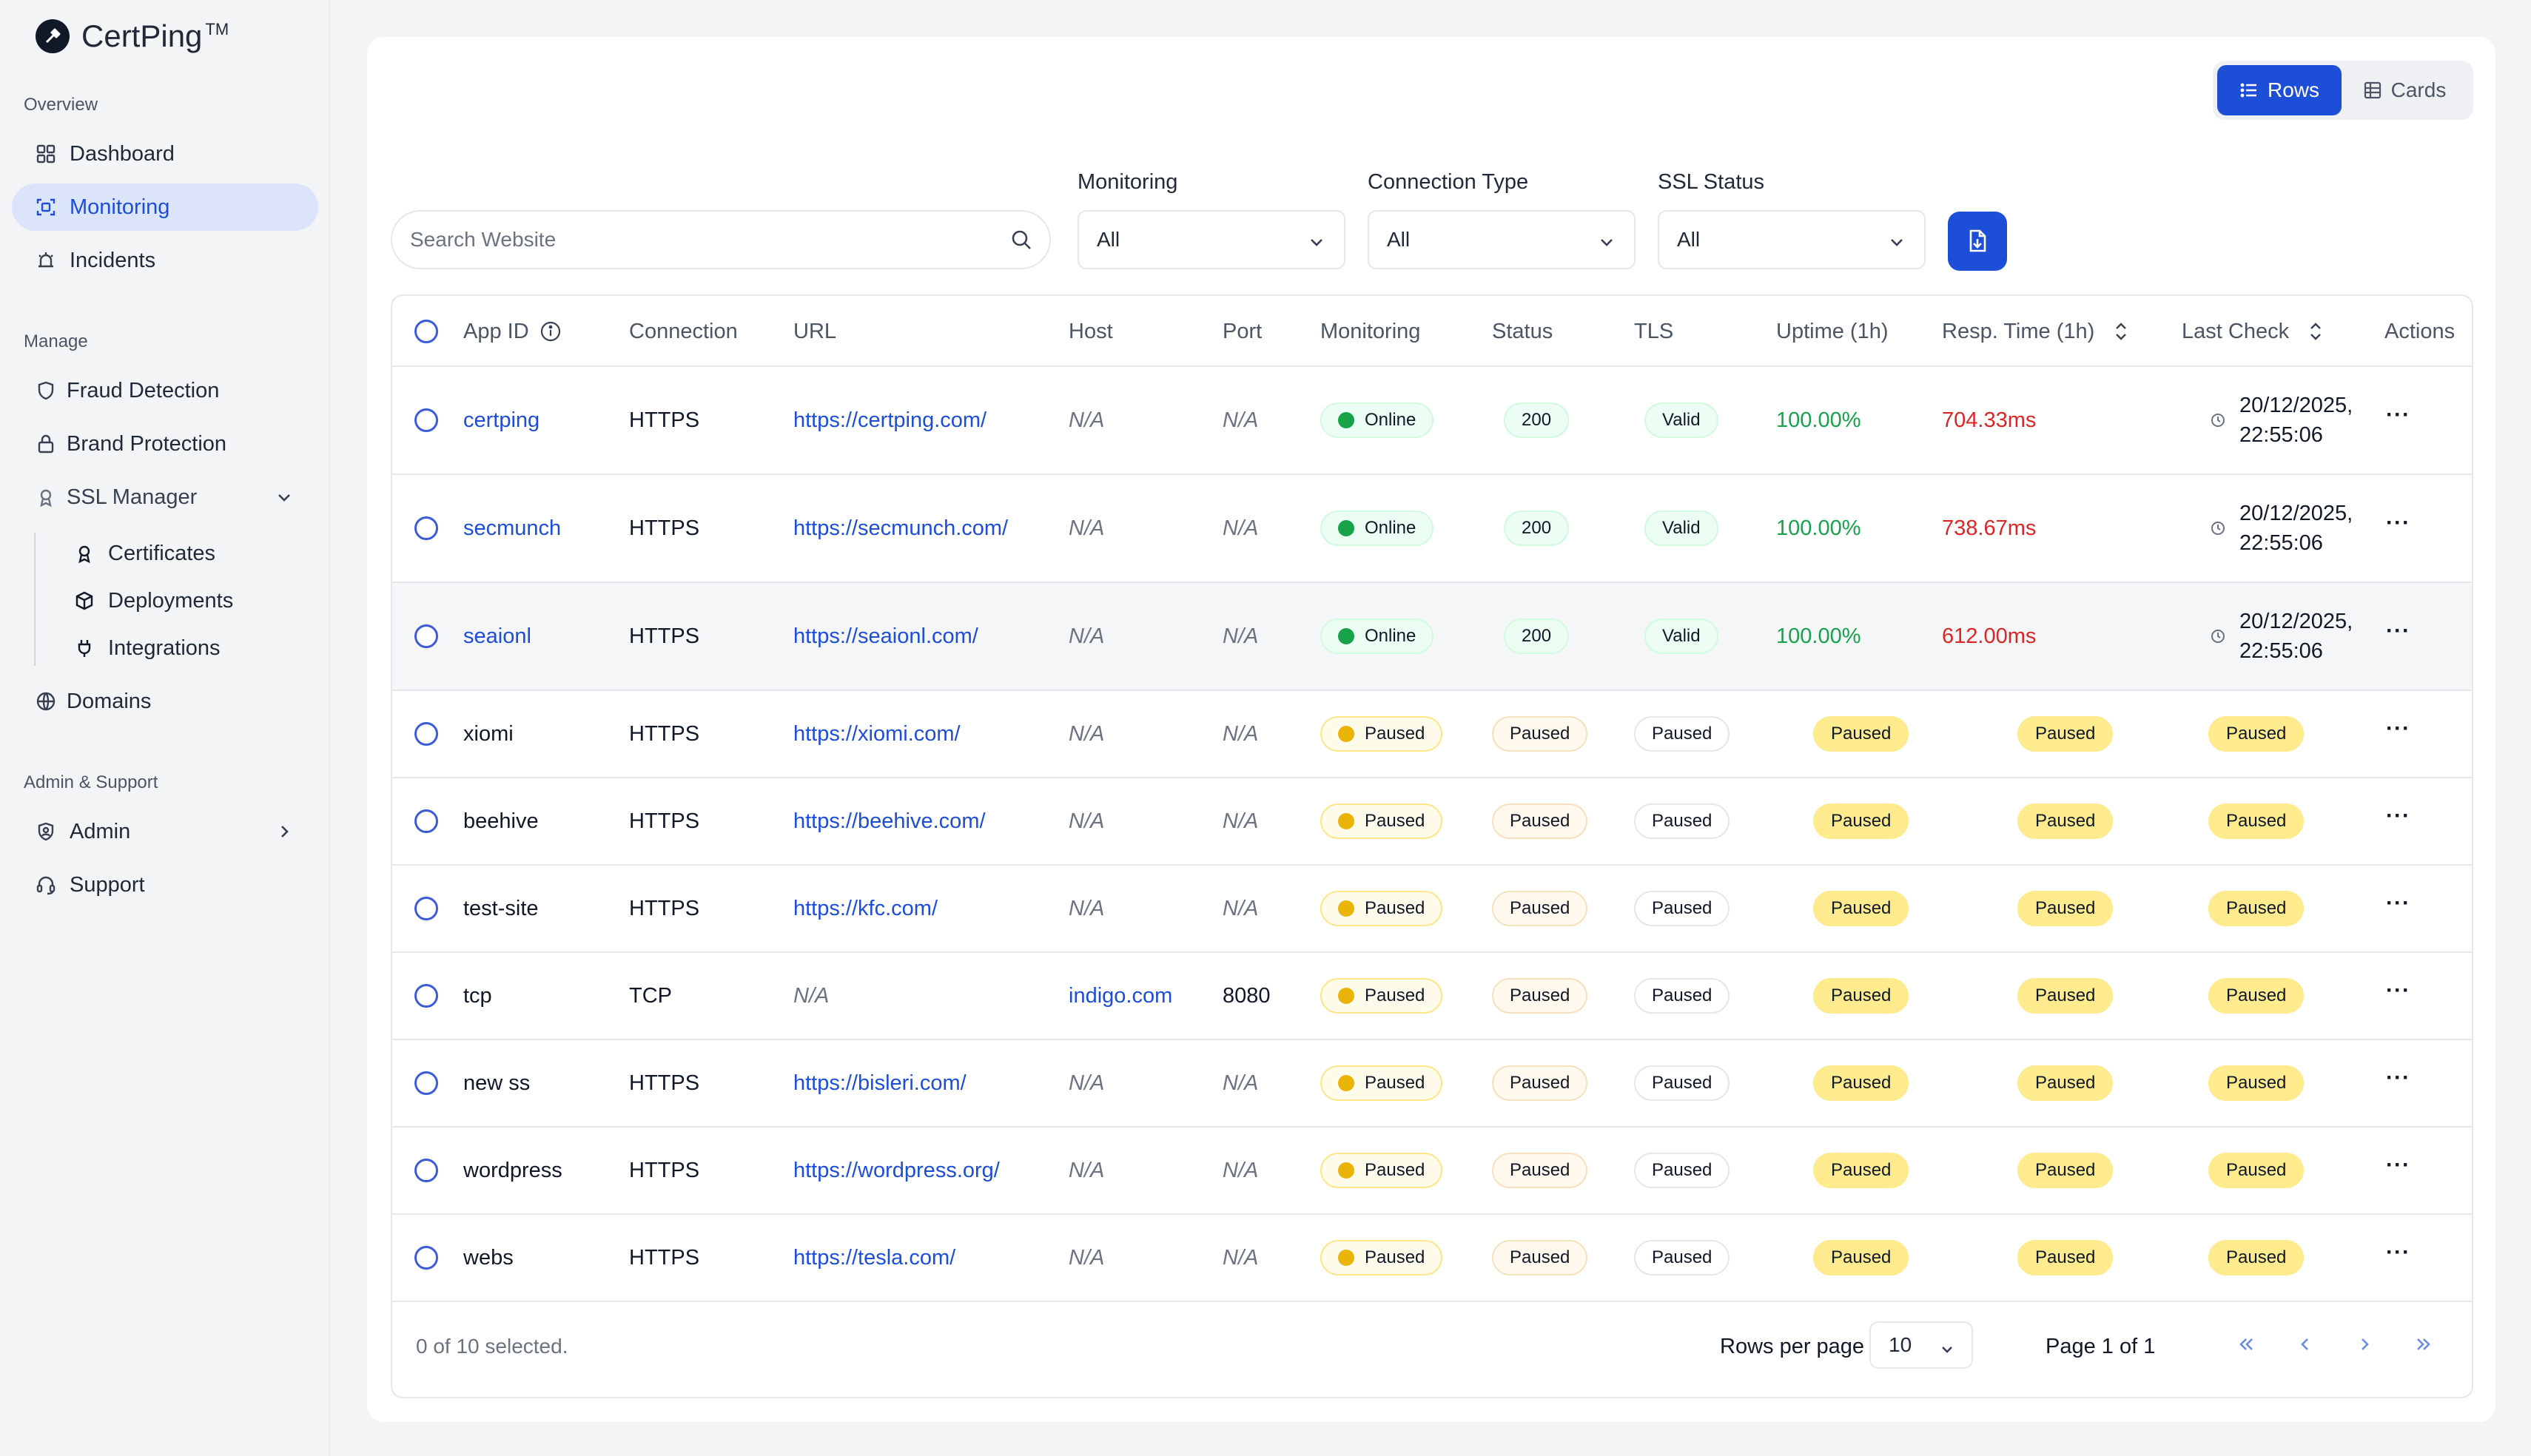 This screenshot has width=2531, height=1456. What do you see at coordinates (165, 497) in the screenshot?
I see `sidebar-item-ssl-manager: SSL Manager` at bounding box center [165, 497].